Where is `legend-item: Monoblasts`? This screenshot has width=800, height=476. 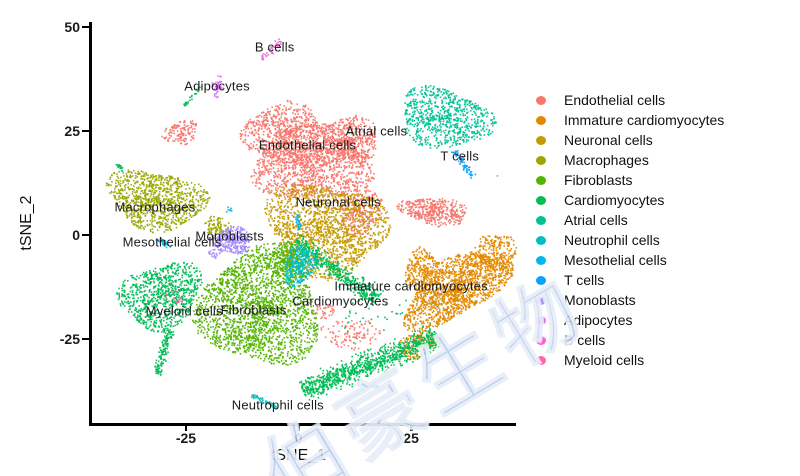
legend-item: Monoblasts is located at coordinates (630, 300).